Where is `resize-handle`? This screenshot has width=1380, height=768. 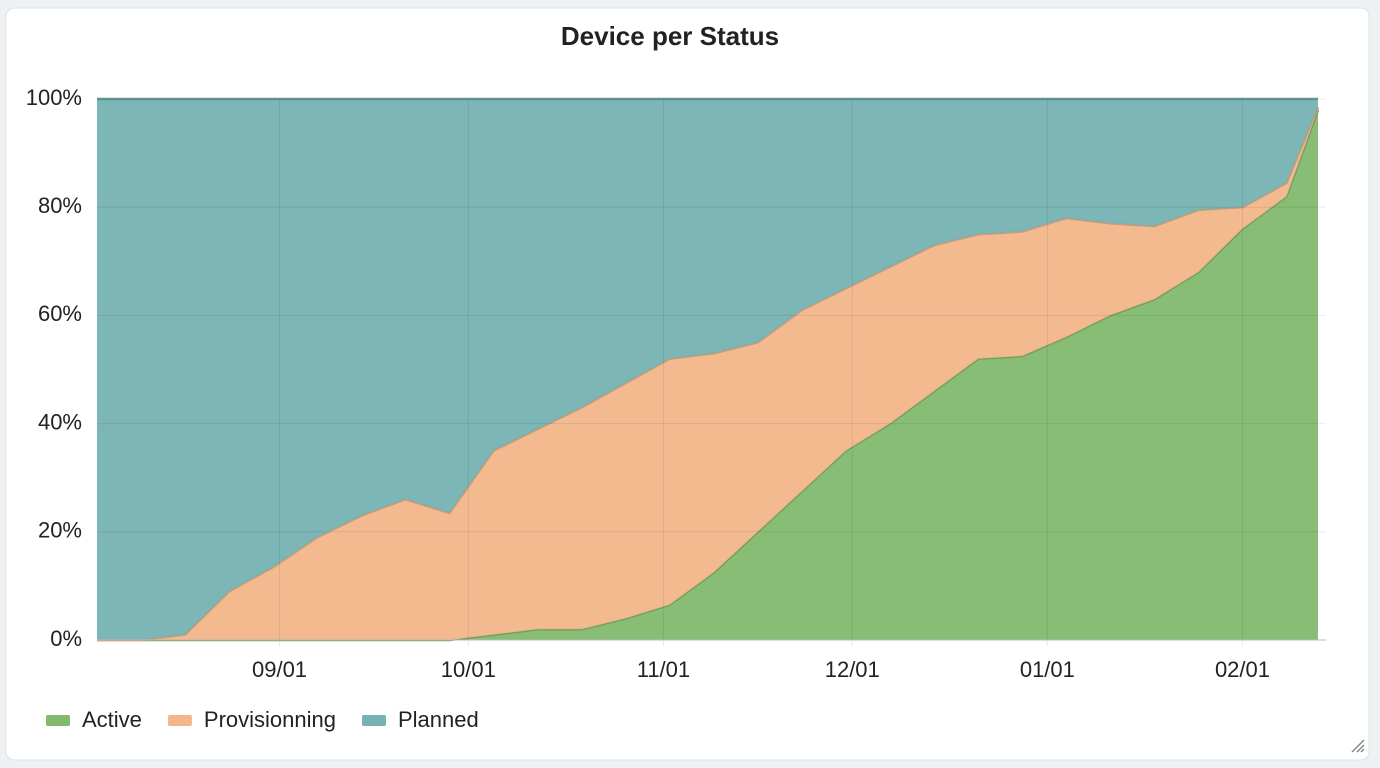
resize-handle is located at coordinates (1358, 746).